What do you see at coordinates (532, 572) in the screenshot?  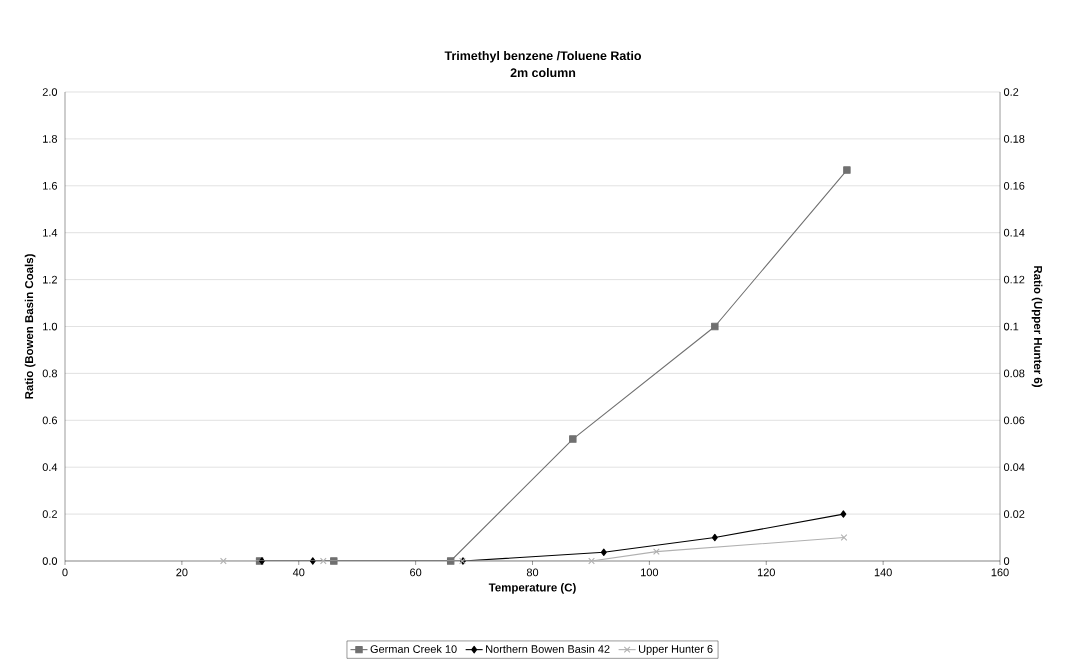 I see `x-tick-label: 80` at bounding box center [532, 572].